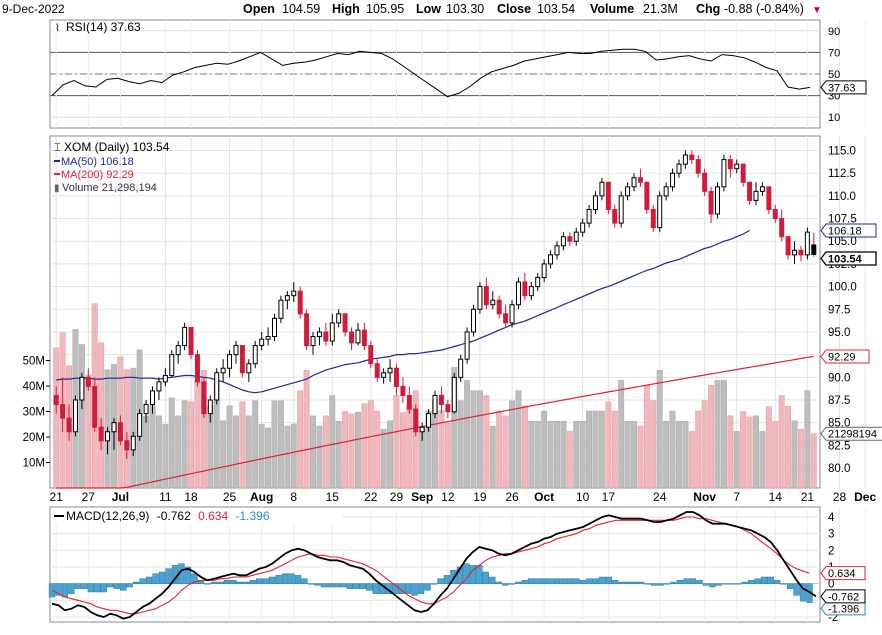  I want to click on price-ytick: 80.0, so click(839, 469).